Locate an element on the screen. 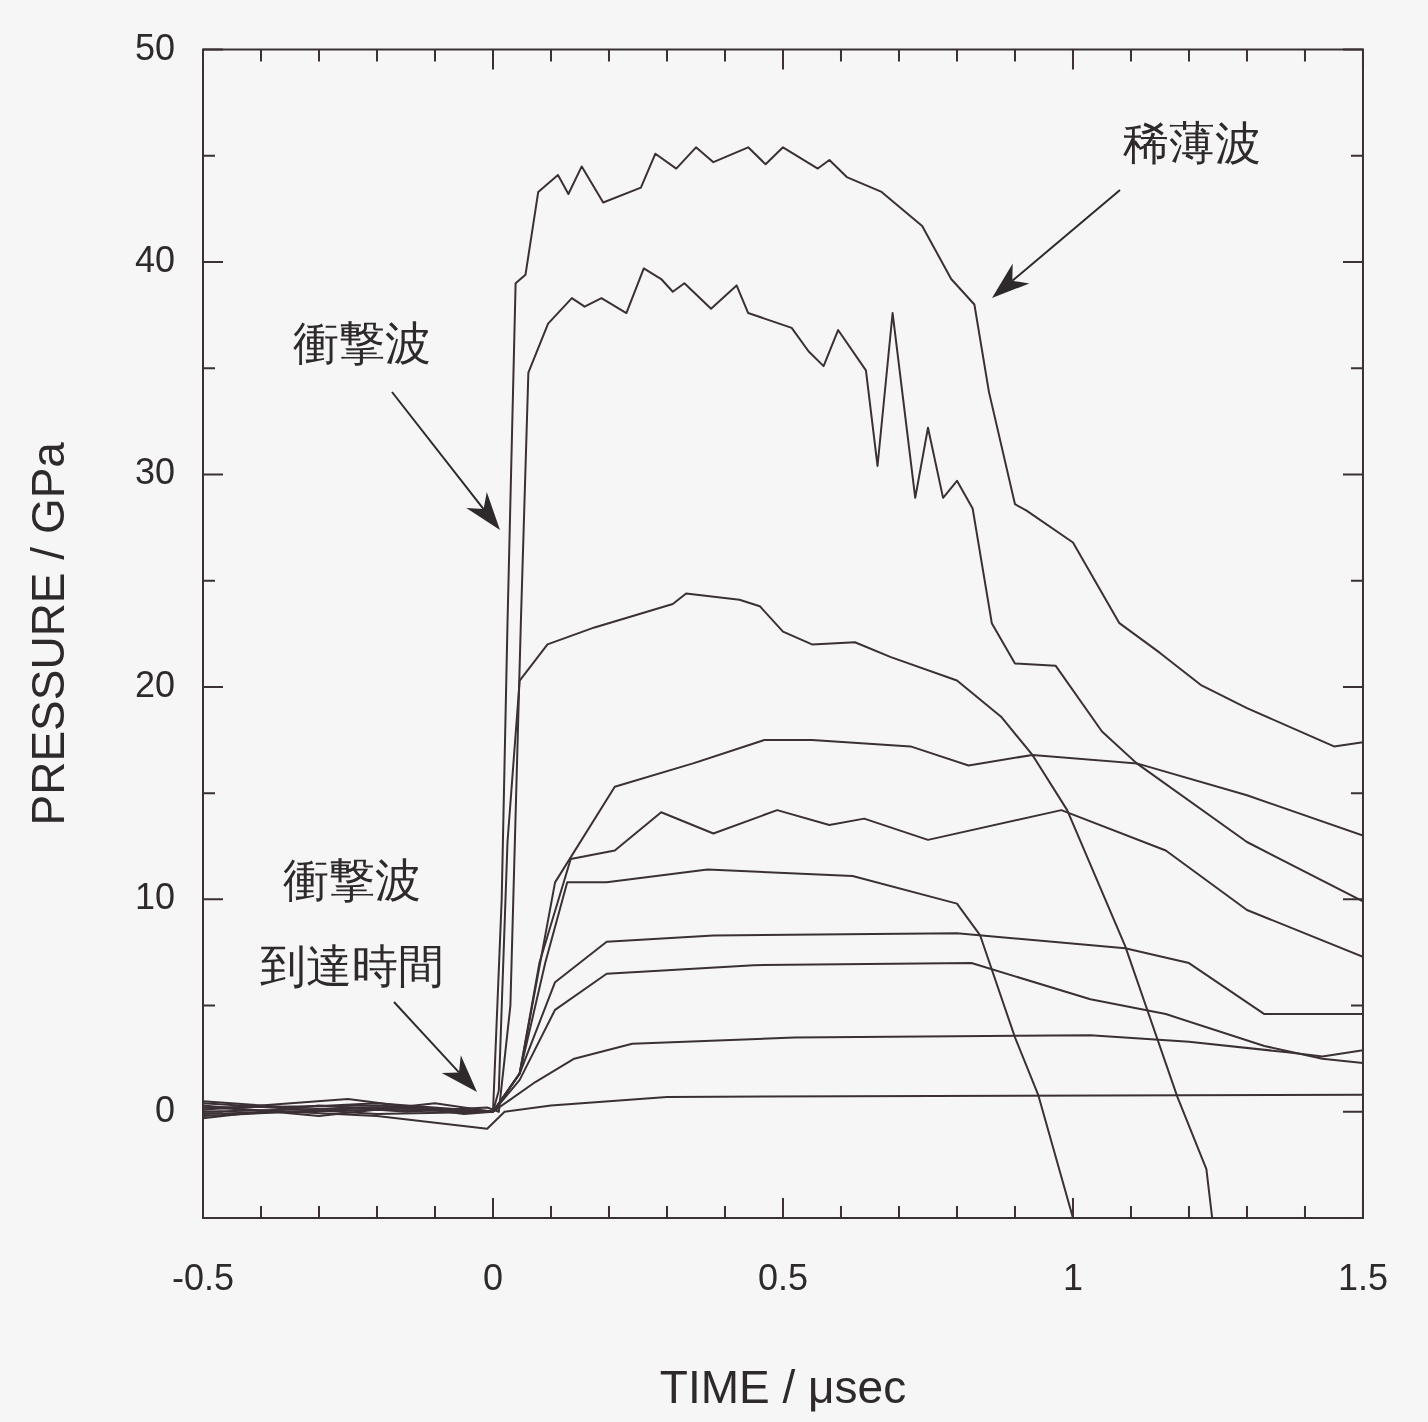  y-tick-label: 20 is located at coordinates (154, 684).